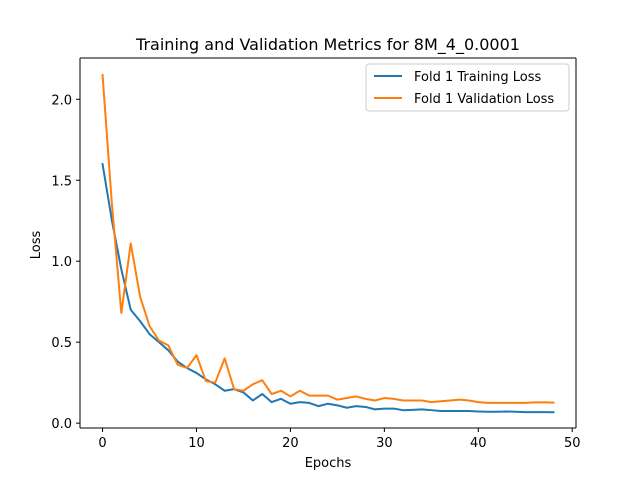  I want to click on y-tick-label: 1.5, so click(61, 181).